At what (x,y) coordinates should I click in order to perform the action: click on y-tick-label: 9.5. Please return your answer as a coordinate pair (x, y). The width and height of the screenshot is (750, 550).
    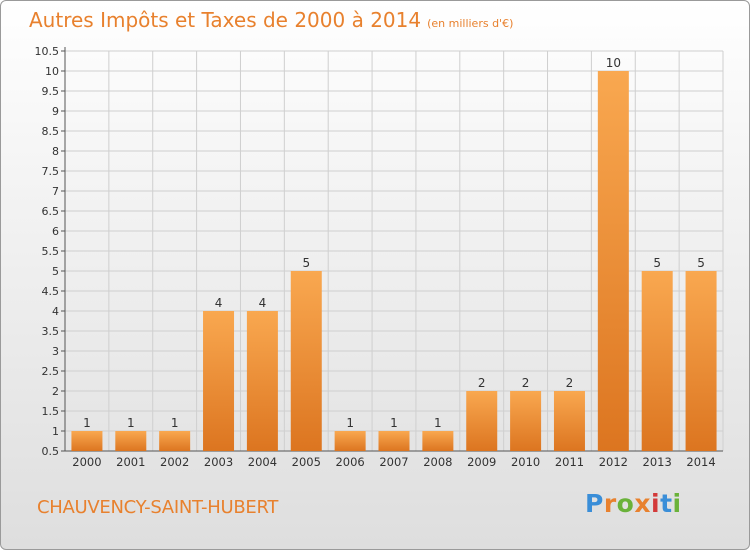
    Looking at the image, I should click on (51, 91).